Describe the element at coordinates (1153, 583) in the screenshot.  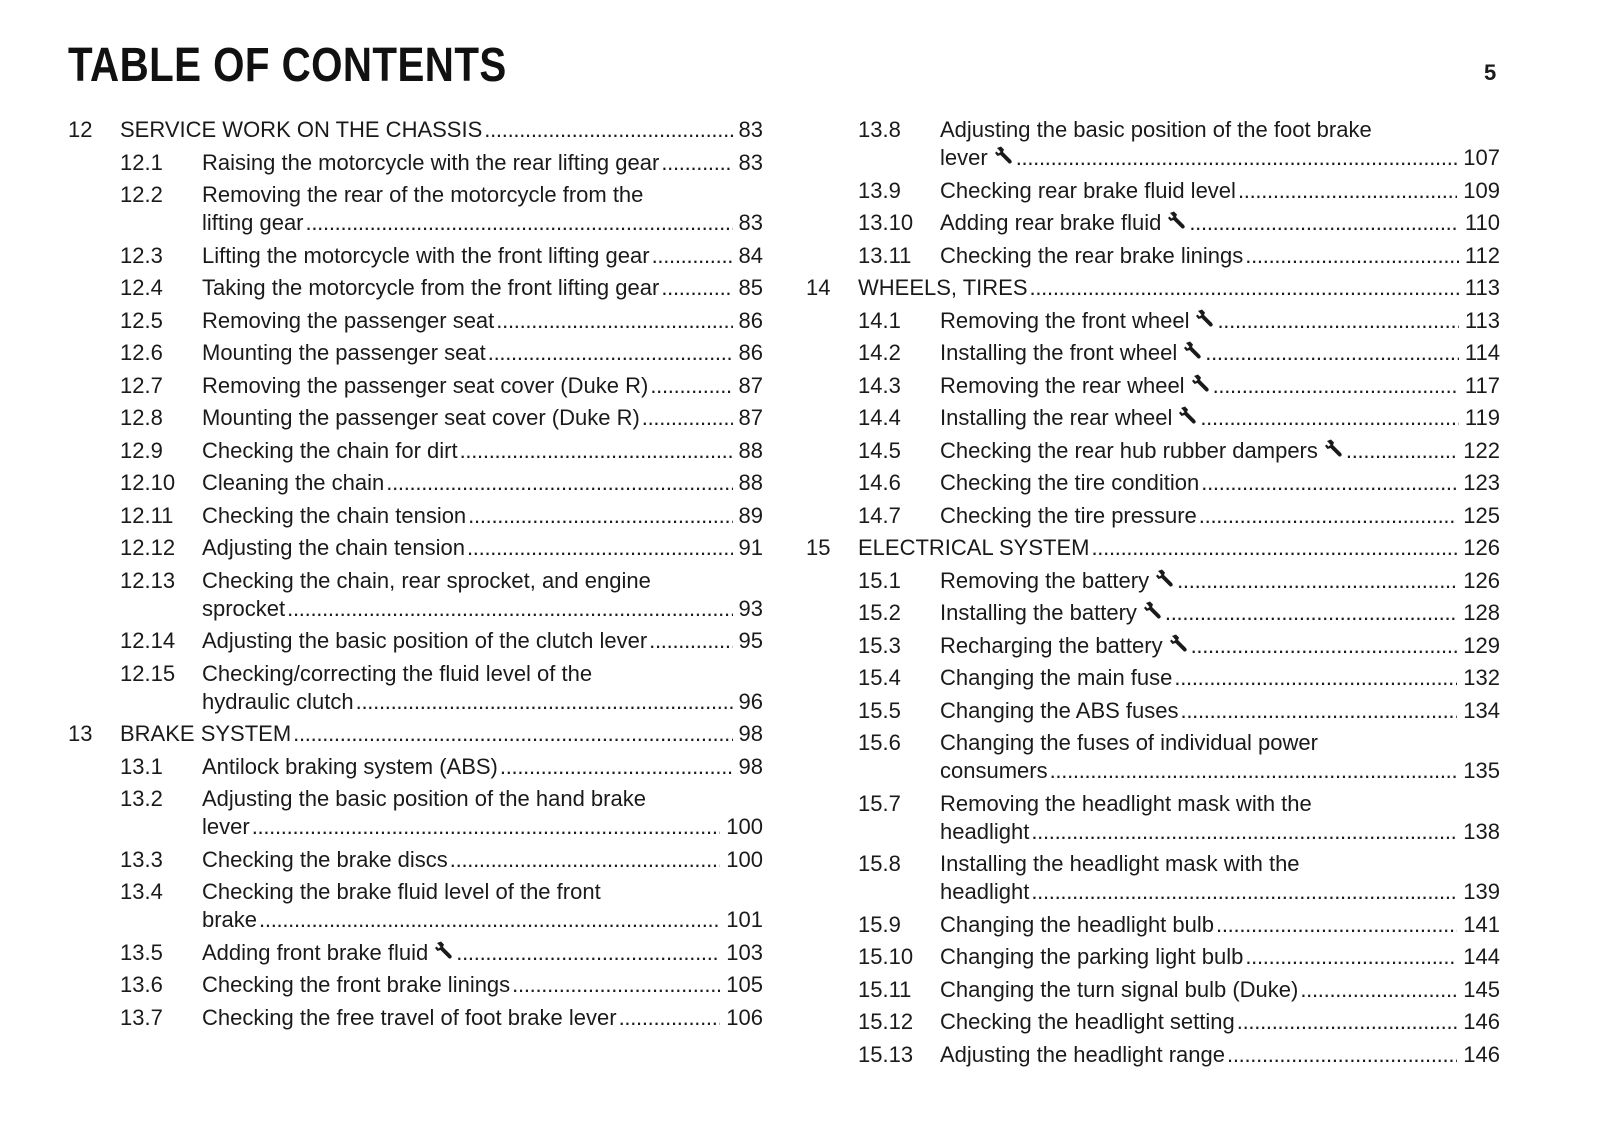
I see `toc-entry: 15.1 Removing the battery 126` at that location.